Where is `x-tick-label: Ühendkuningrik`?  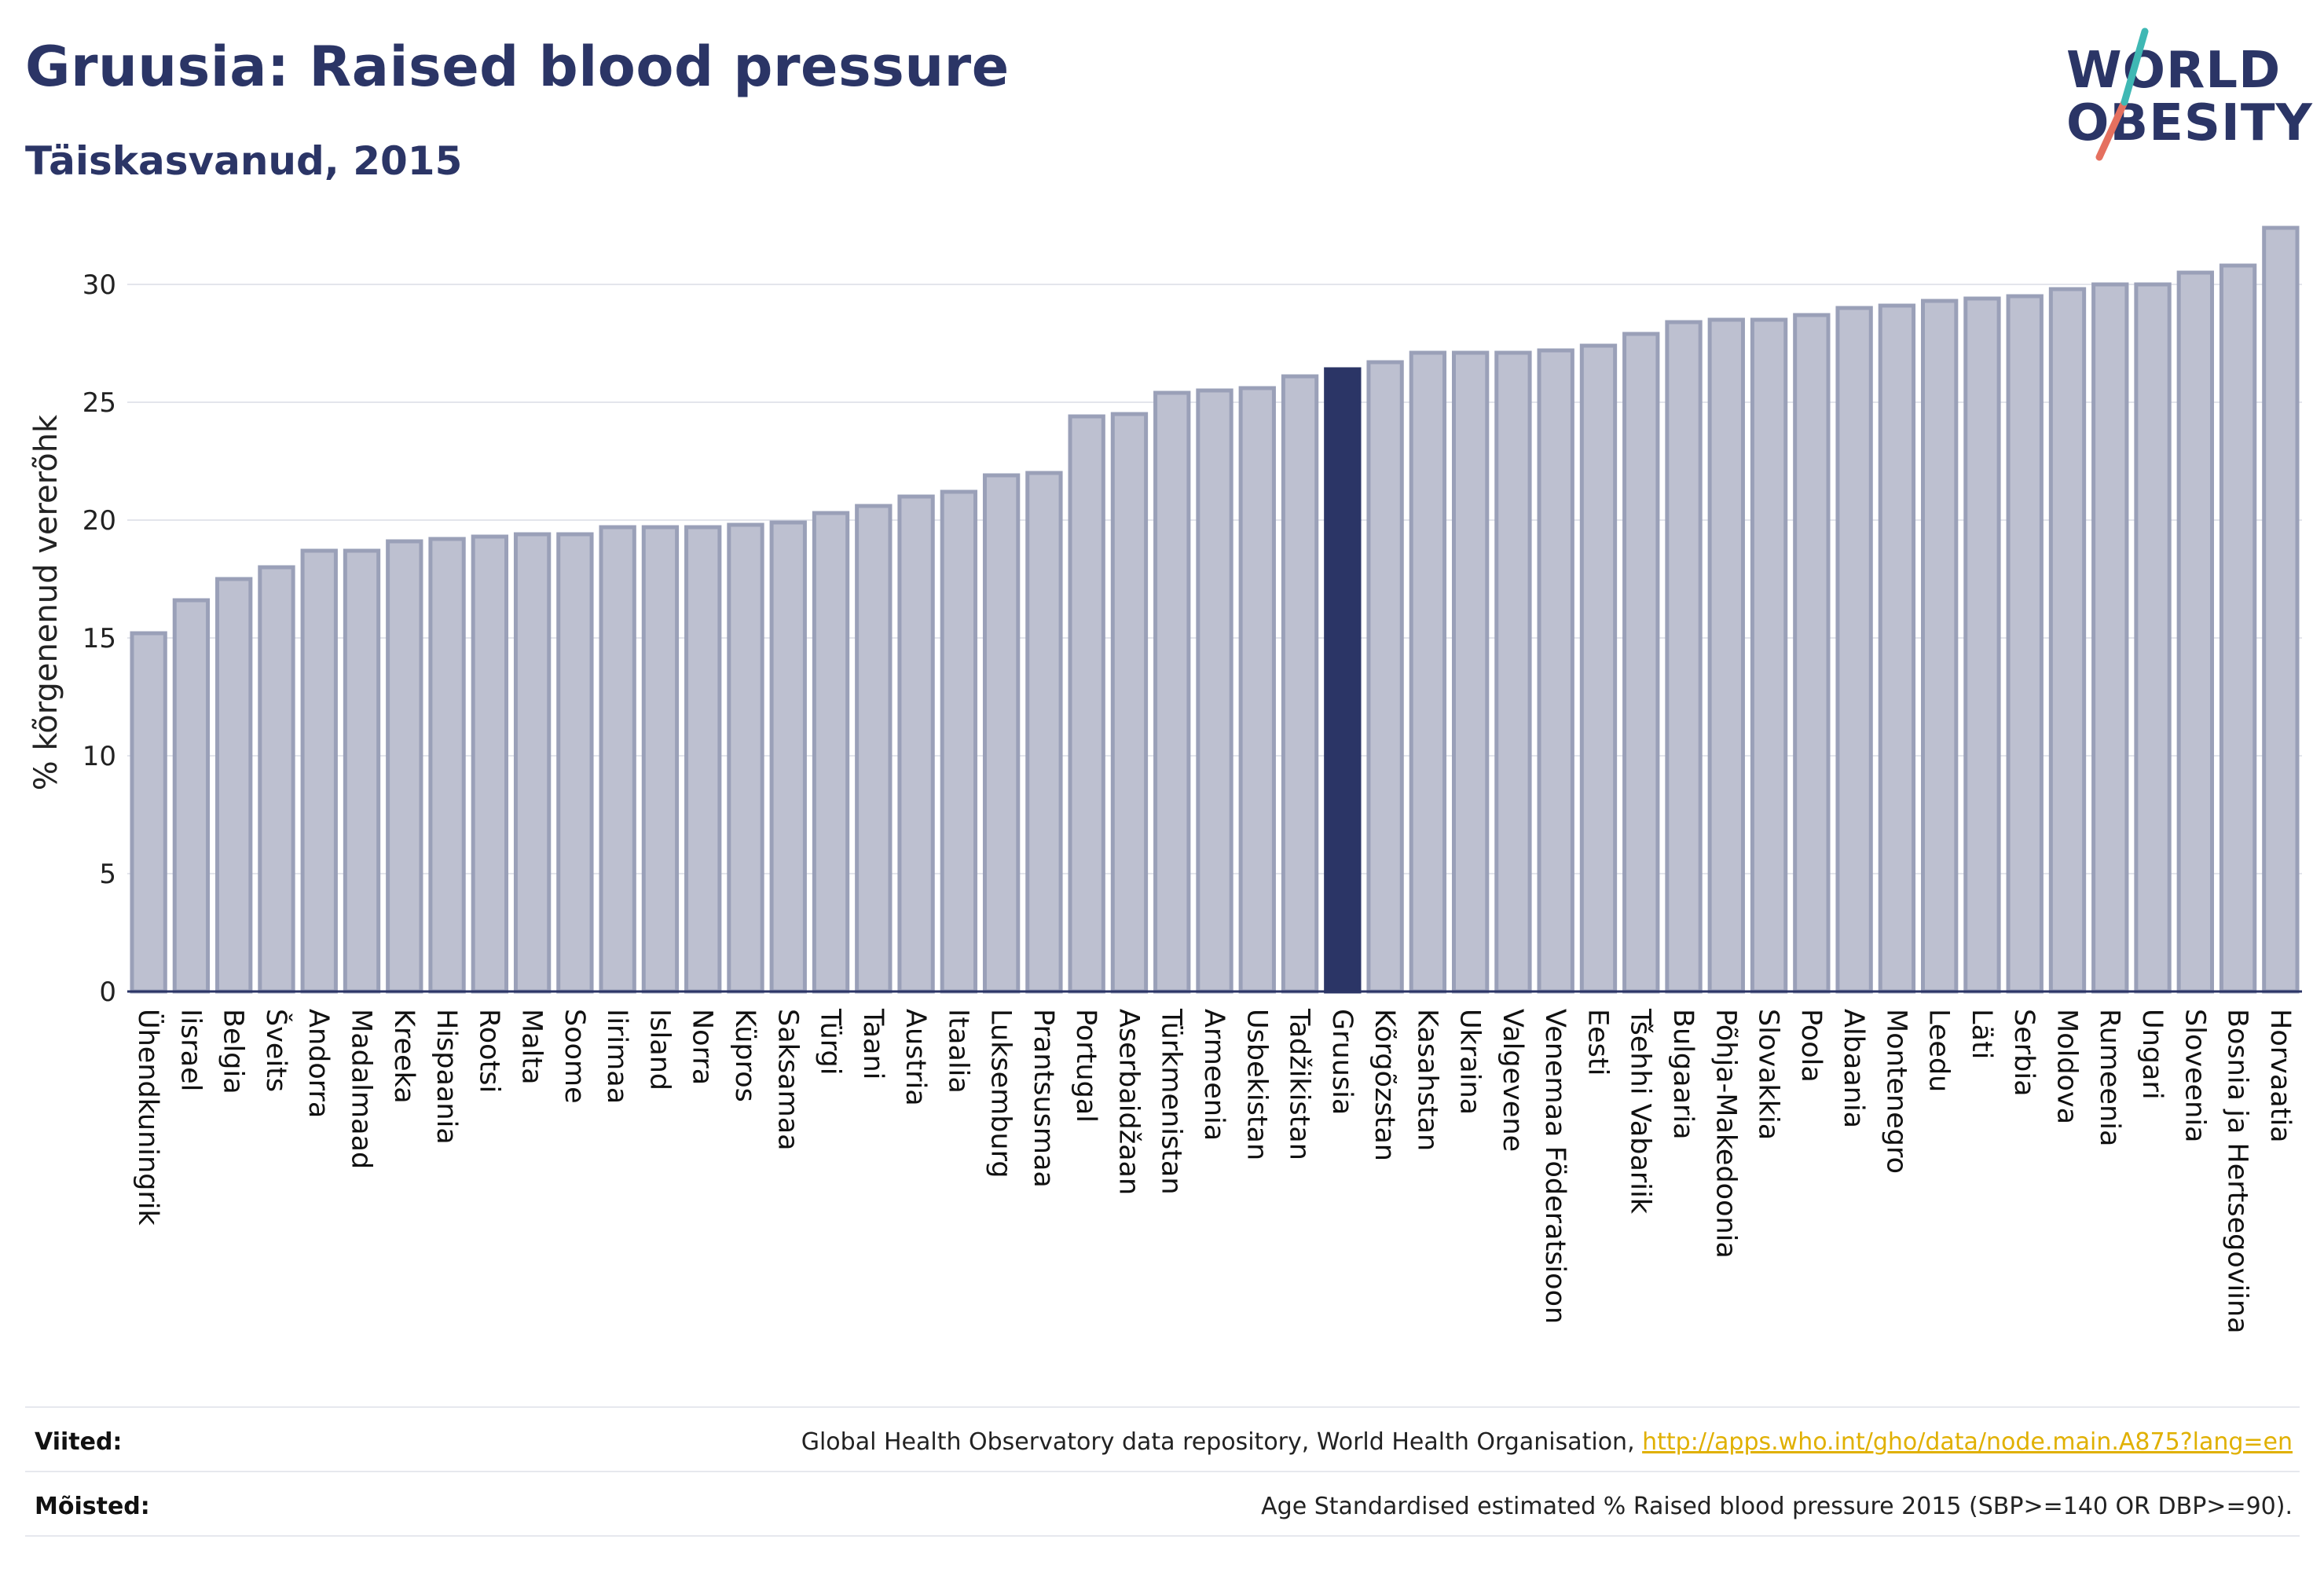 x-tick-label: Ühendkuningrik is located at coordinates (148, 1117).